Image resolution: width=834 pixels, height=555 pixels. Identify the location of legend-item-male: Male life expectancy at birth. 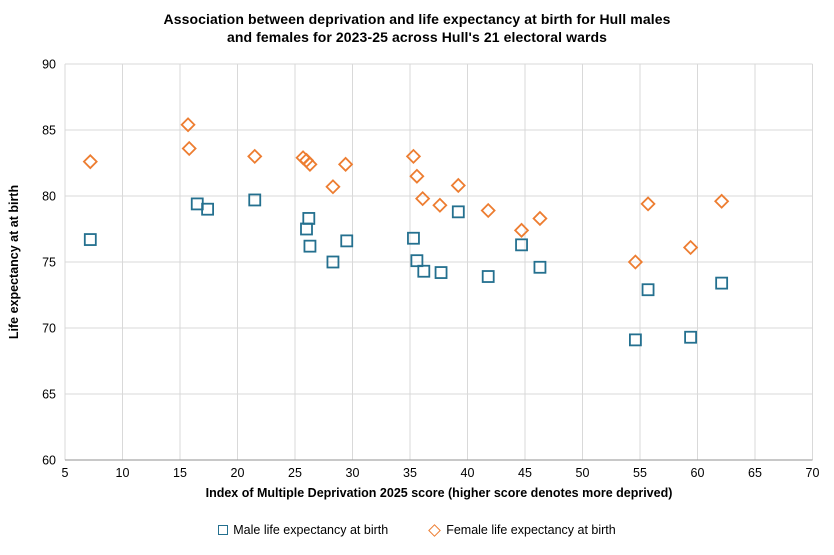
(303, 530).